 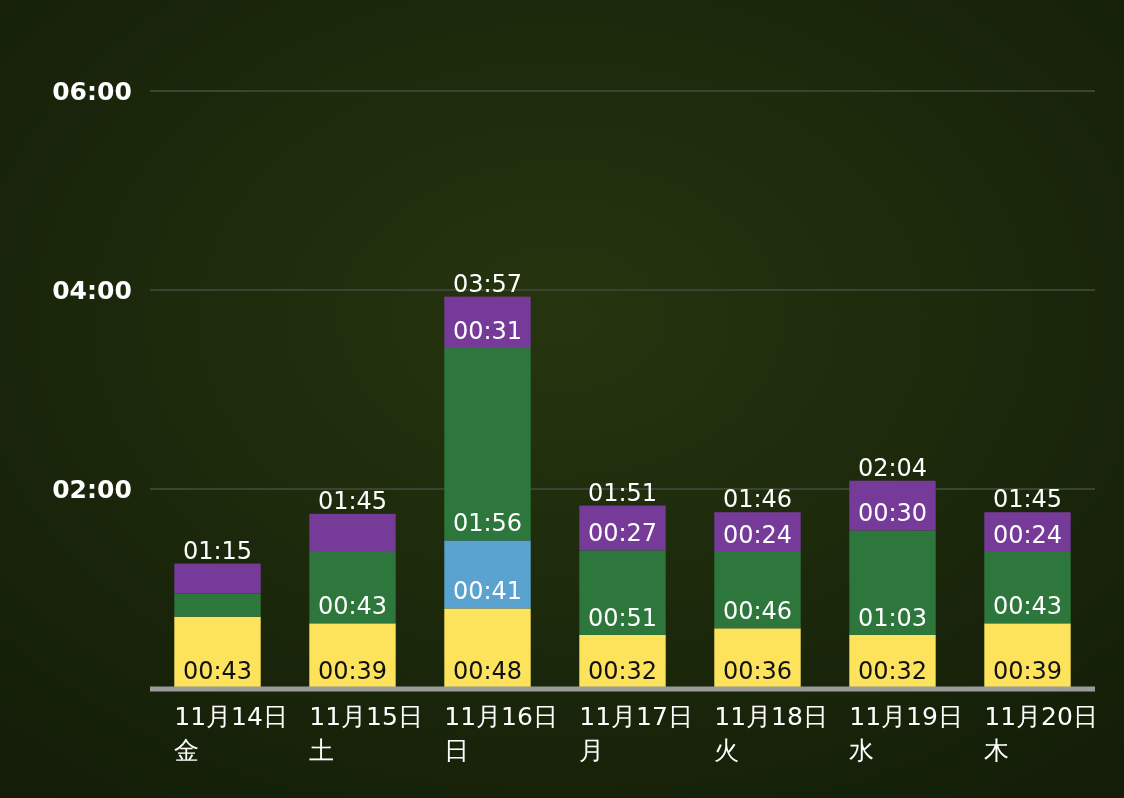 I want to click on data-label: 00:46, so click(x=757, y=611).